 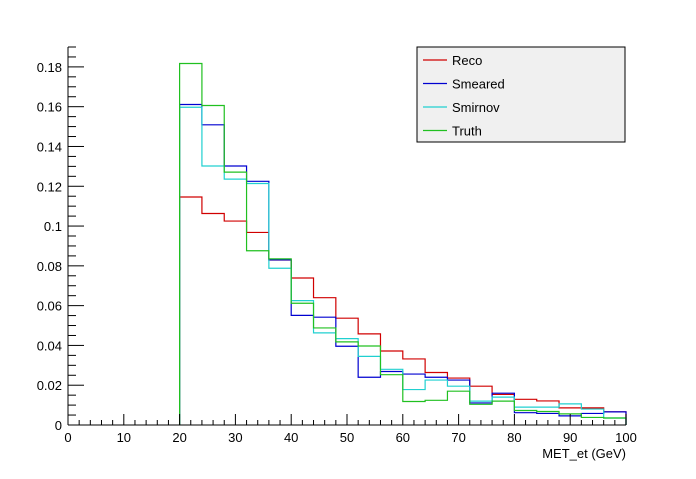 What do you see at coordinates (179, 437) in the screenshot?
I see `x-tick-label: 20` at bounding box center [179, 437].